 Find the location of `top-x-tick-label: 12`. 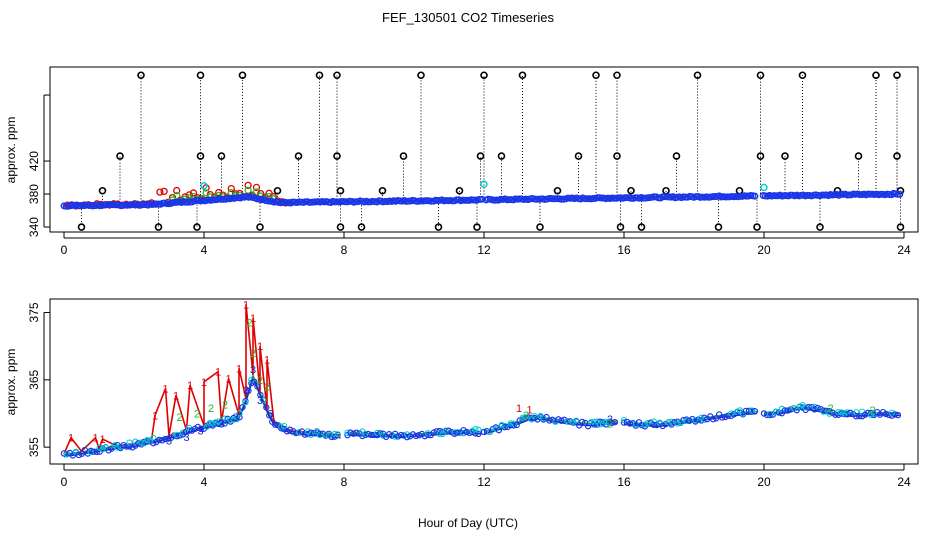

top-x-tick-label: 12 is located at coordinates (484, 250).